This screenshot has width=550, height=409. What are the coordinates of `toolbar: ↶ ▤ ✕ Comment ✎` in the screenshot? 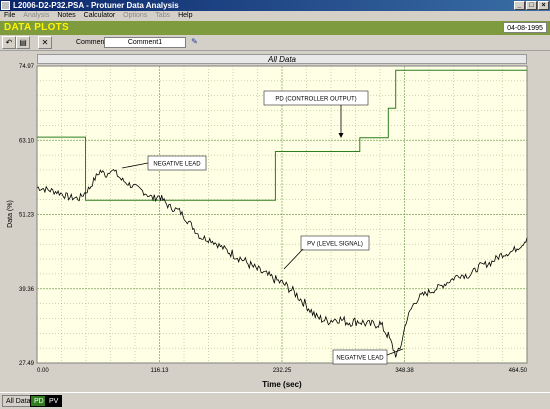 It's located at (275, 43).